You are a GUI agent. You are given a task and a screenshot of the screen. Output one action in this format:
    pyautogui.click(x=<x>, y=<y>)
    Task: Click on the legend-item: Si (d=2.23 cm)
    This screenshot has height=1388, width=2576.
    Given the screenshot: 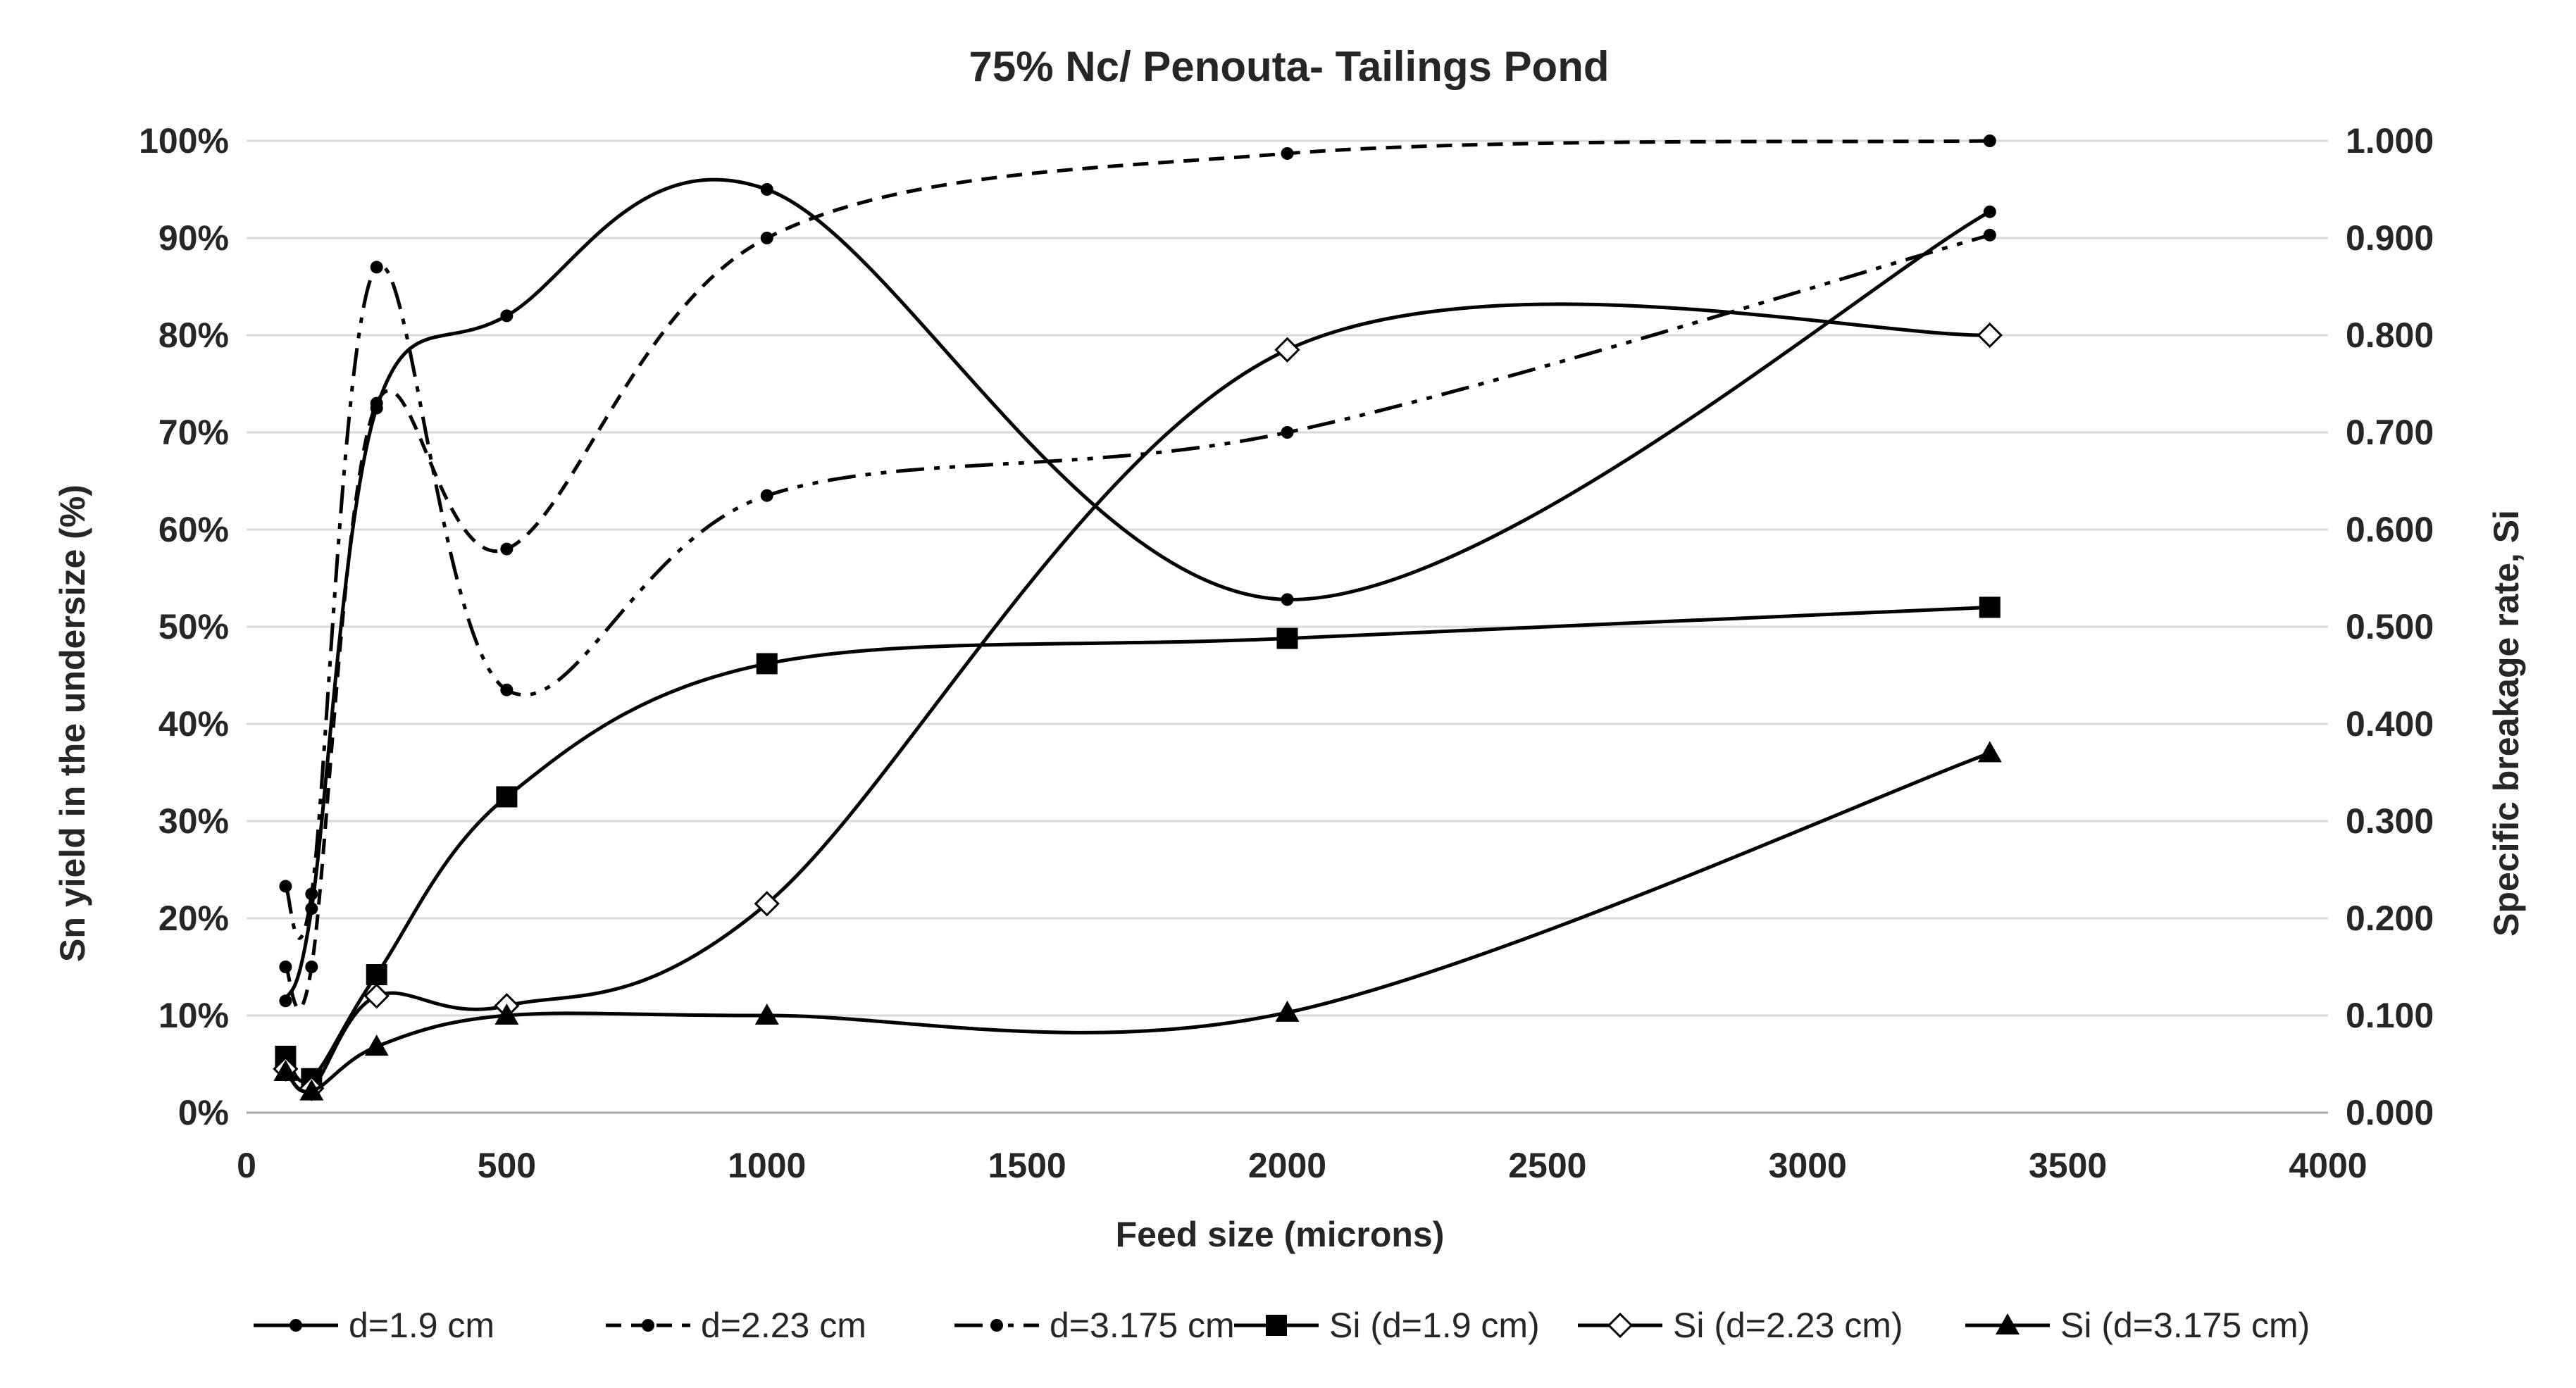 What is the action you would take?
    pyautogui.click(x=1740, y=1325)
    